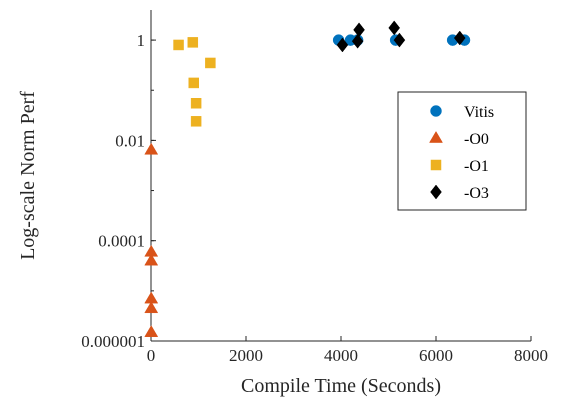 The image size is (563, 405). I want to click on y-axis-label: Log-scale Norm Perf, so click(28, 175).